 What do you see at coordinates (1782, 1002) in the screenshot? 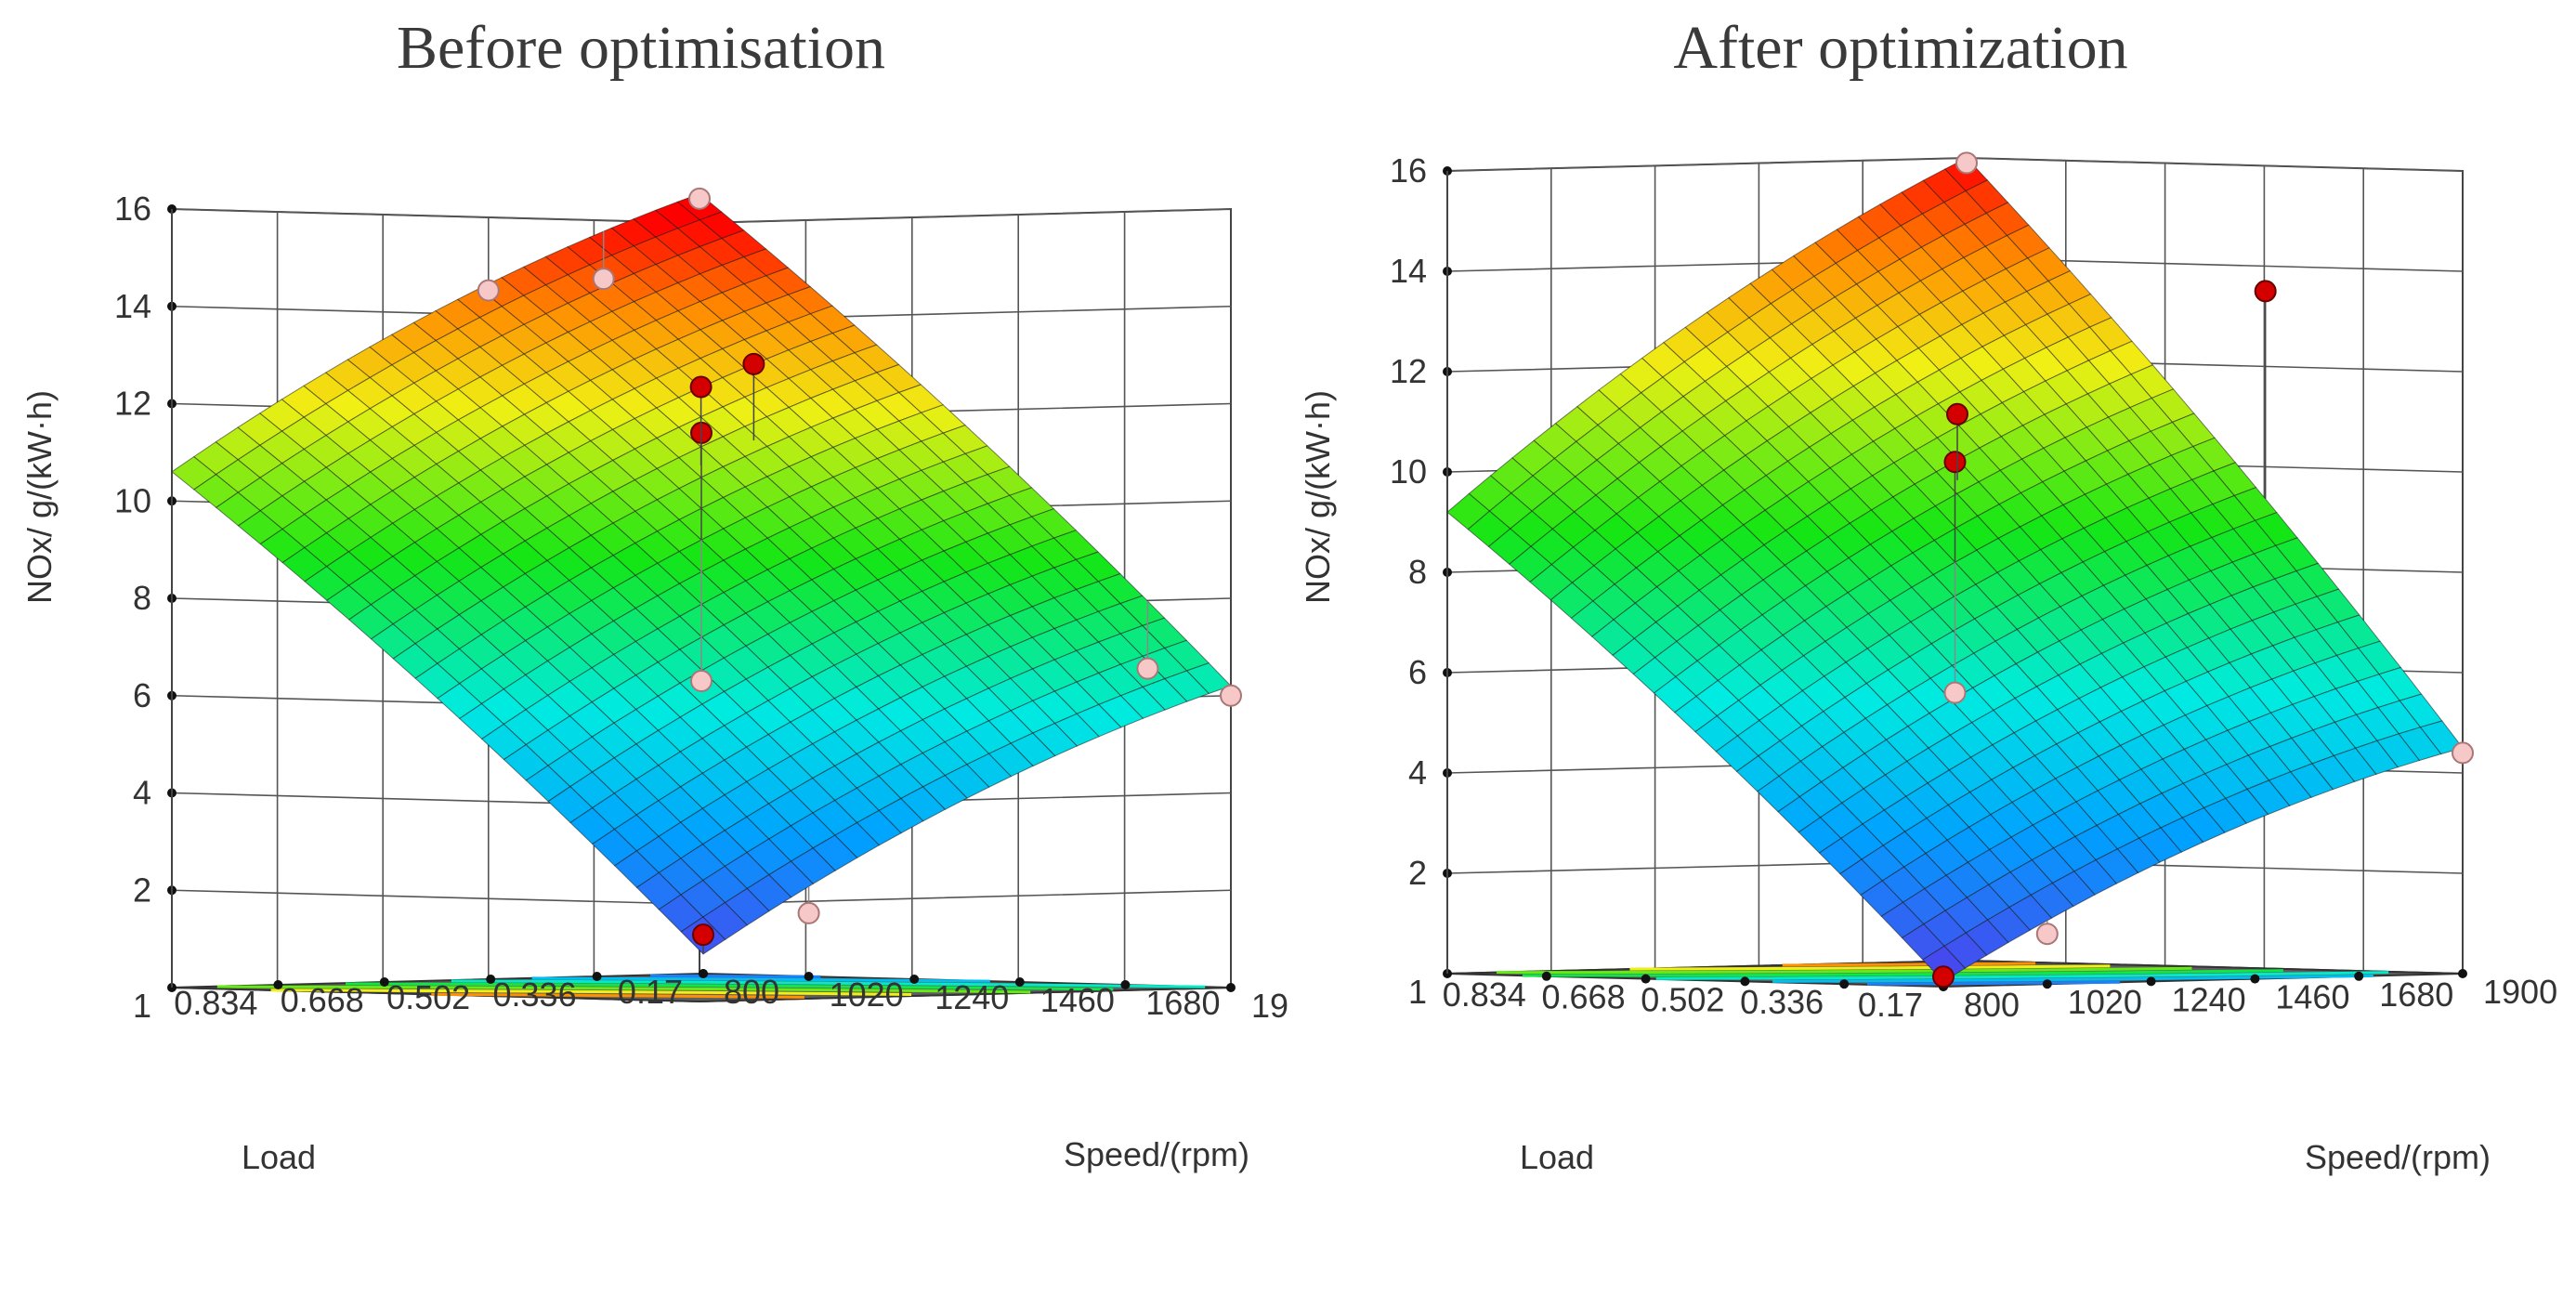
I see `load-tick-label: 0.336` at bounding box center [1782, 1002].